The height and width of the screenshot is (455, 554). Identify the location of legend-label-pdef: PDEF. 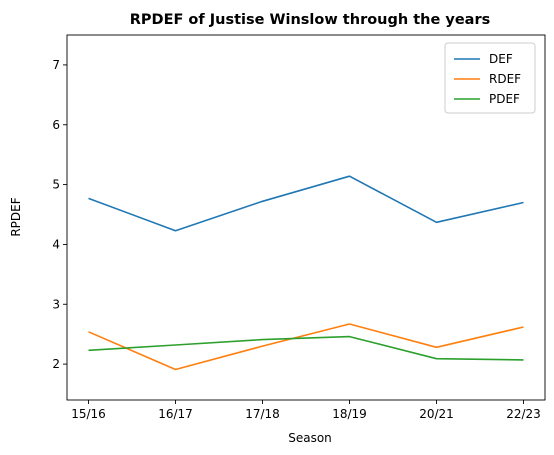
(504, 99).